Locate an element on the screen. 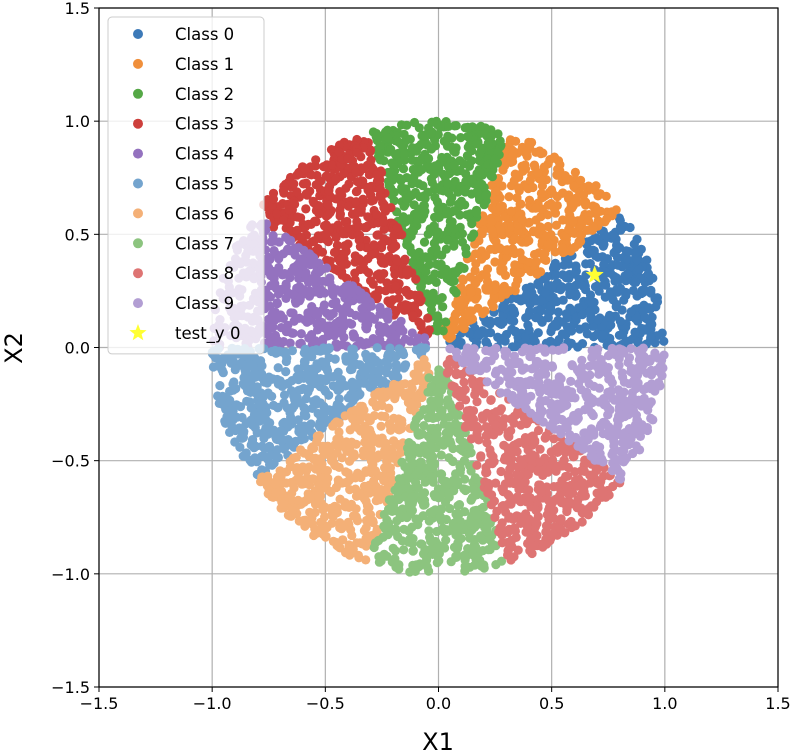  legend-label: Class 3 is located at coordinates (204, 124).